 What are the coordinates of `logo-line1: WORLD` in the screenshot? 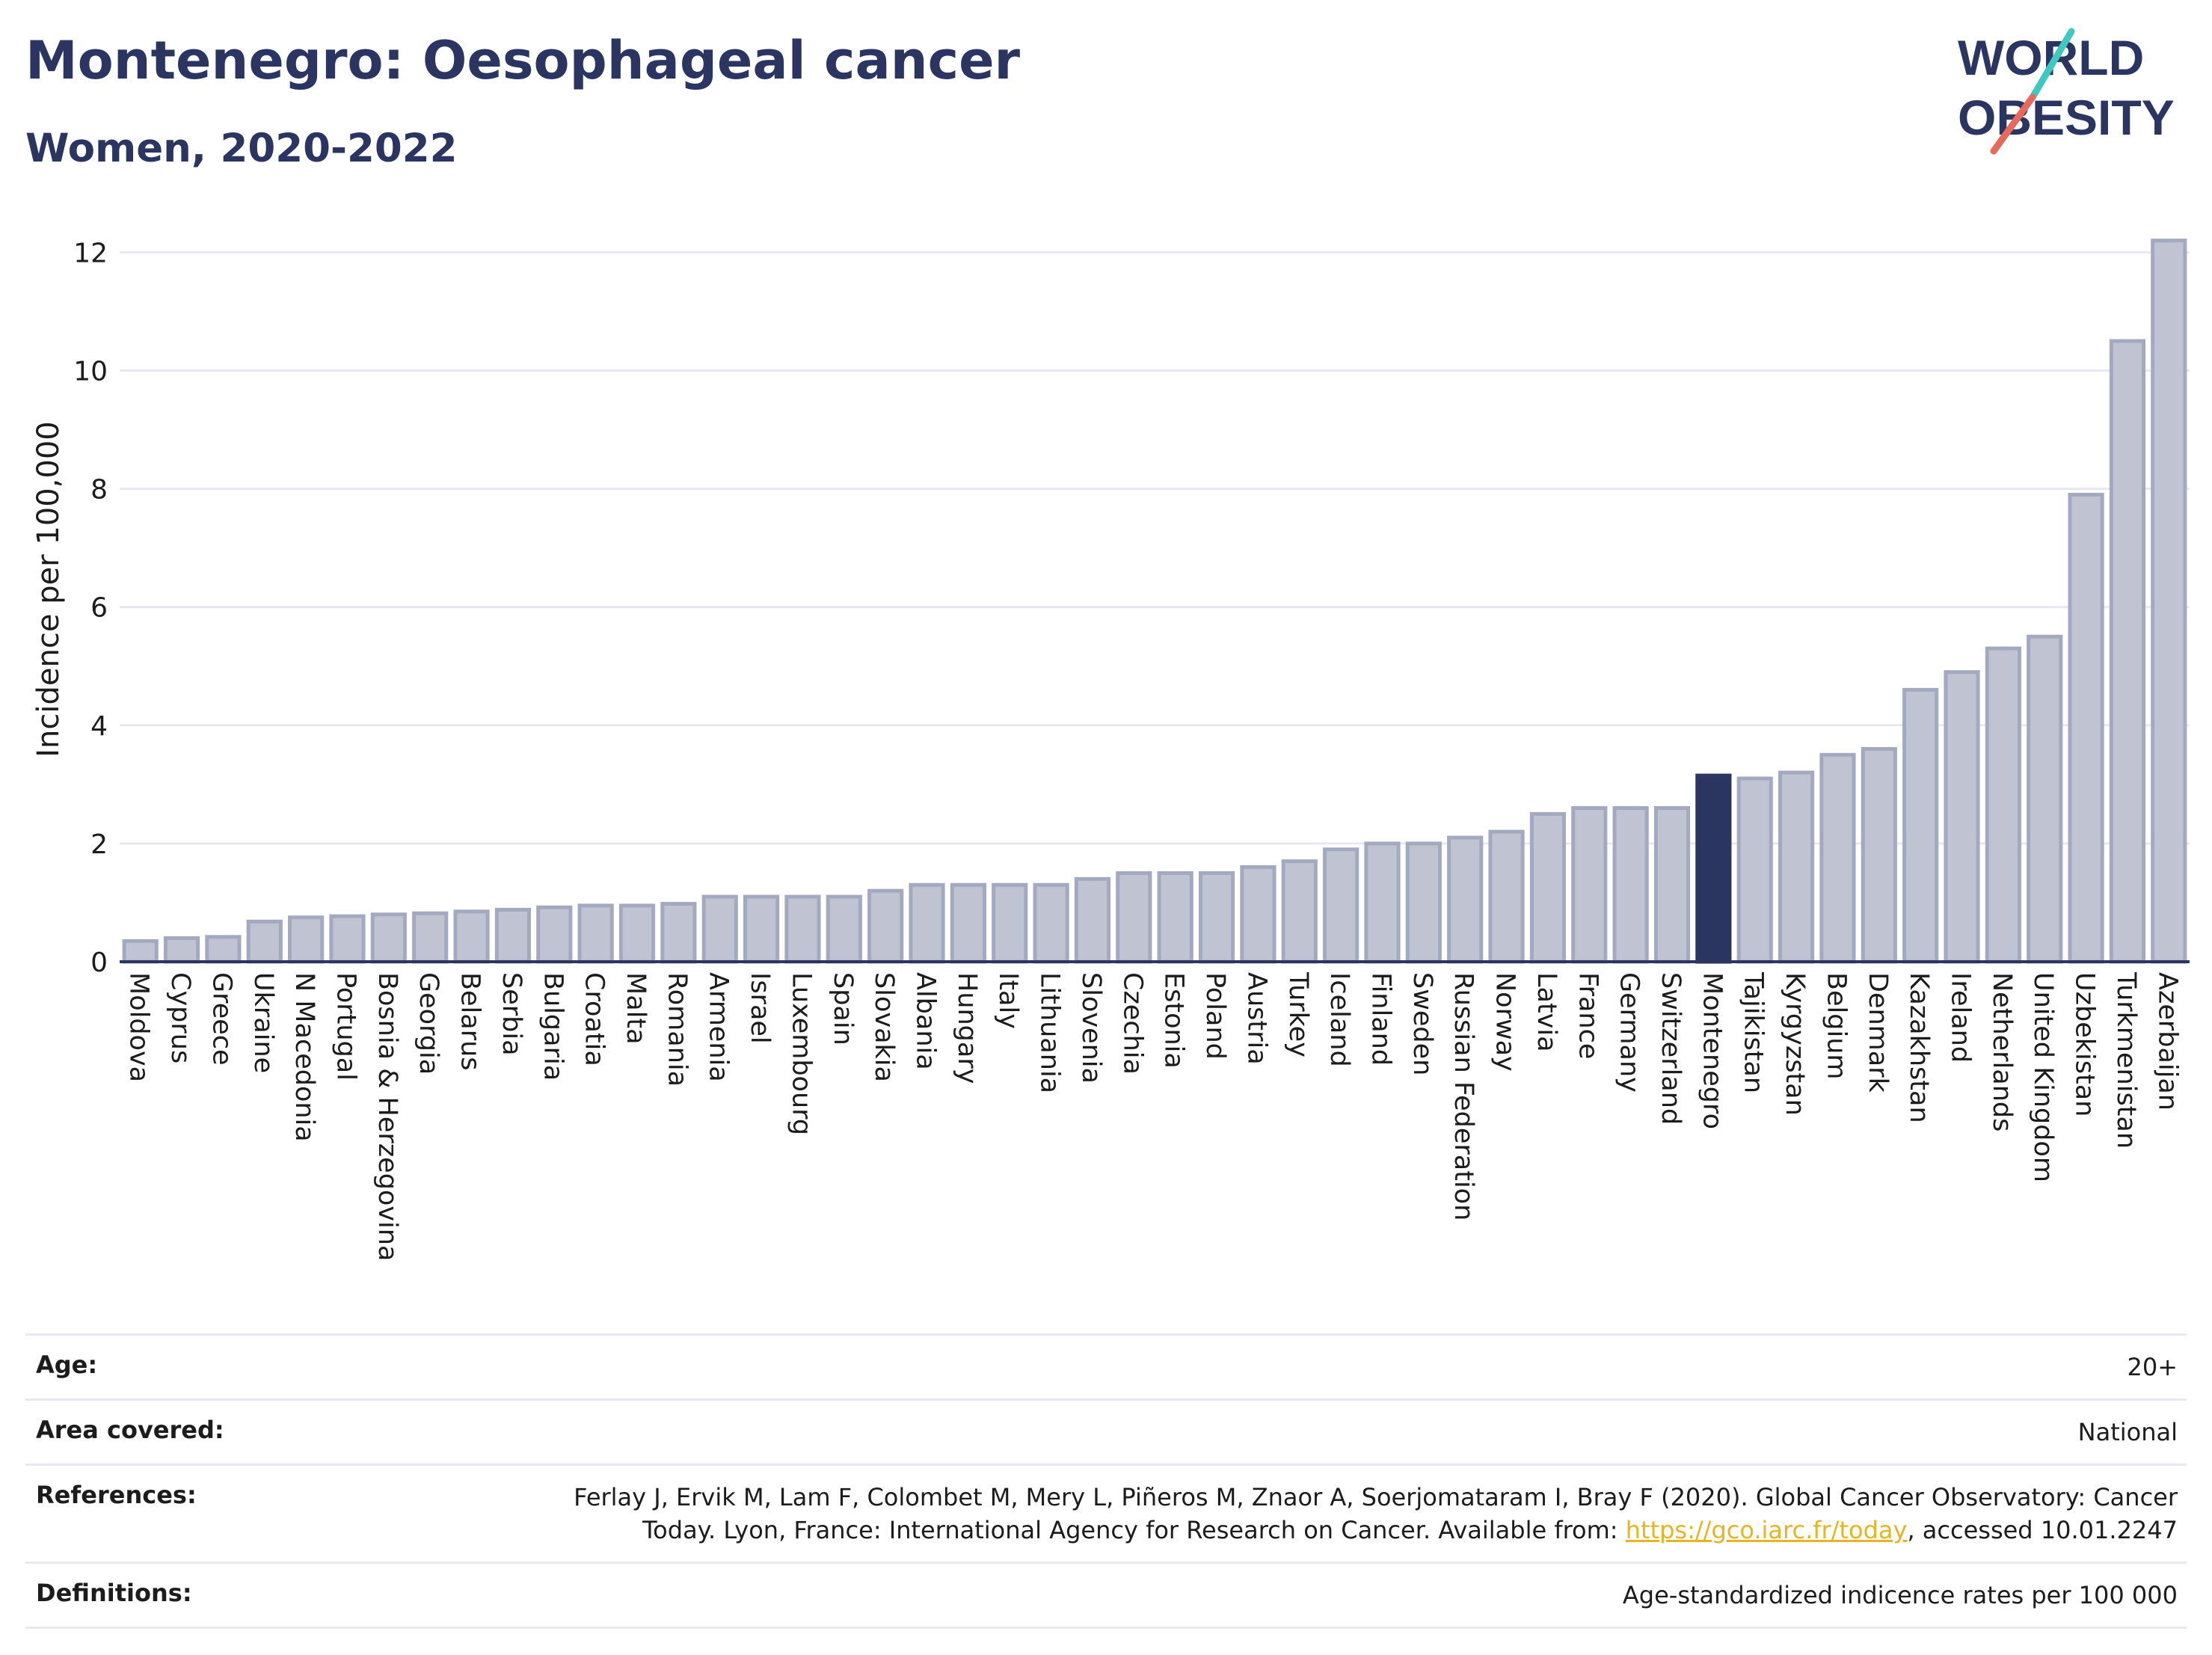 It's located at (2051, 57).